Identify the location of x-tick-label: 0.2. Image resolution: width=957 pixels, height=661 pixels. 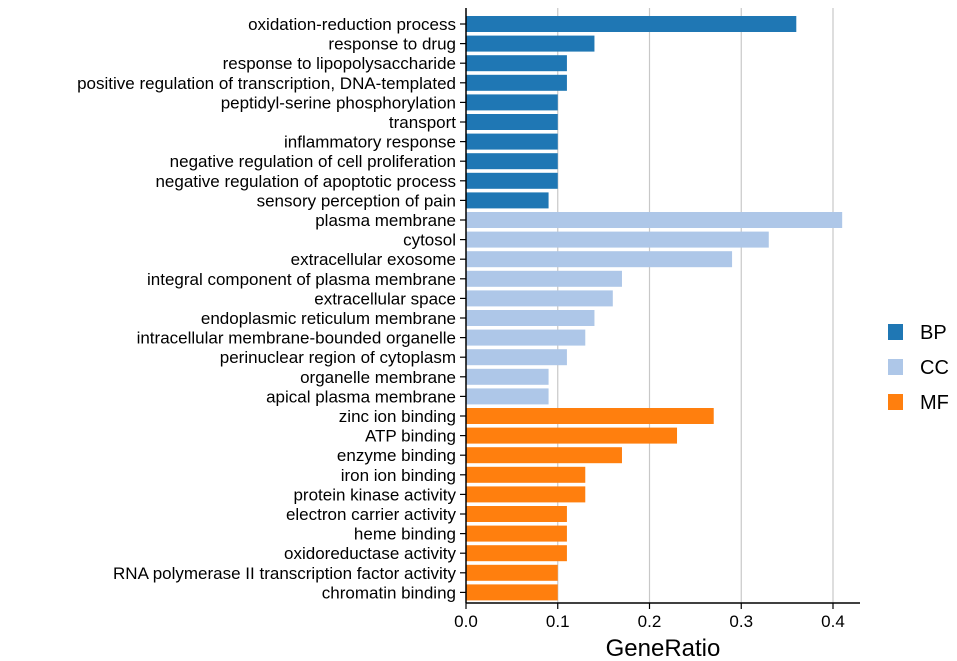
(650, 621).